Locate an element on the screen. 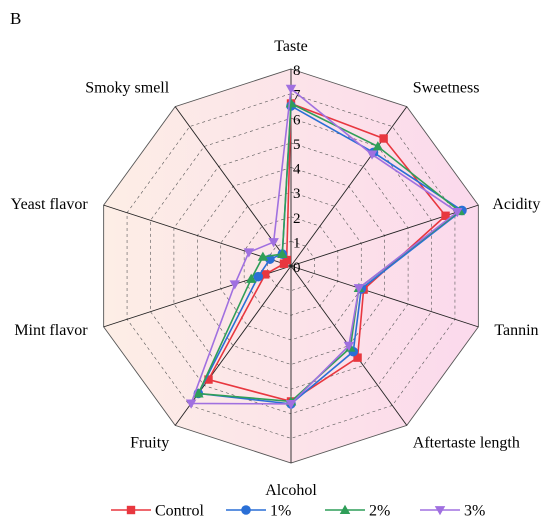  axis-label-mint-flavor: Mint flavor is located at coordinates (51, 330).